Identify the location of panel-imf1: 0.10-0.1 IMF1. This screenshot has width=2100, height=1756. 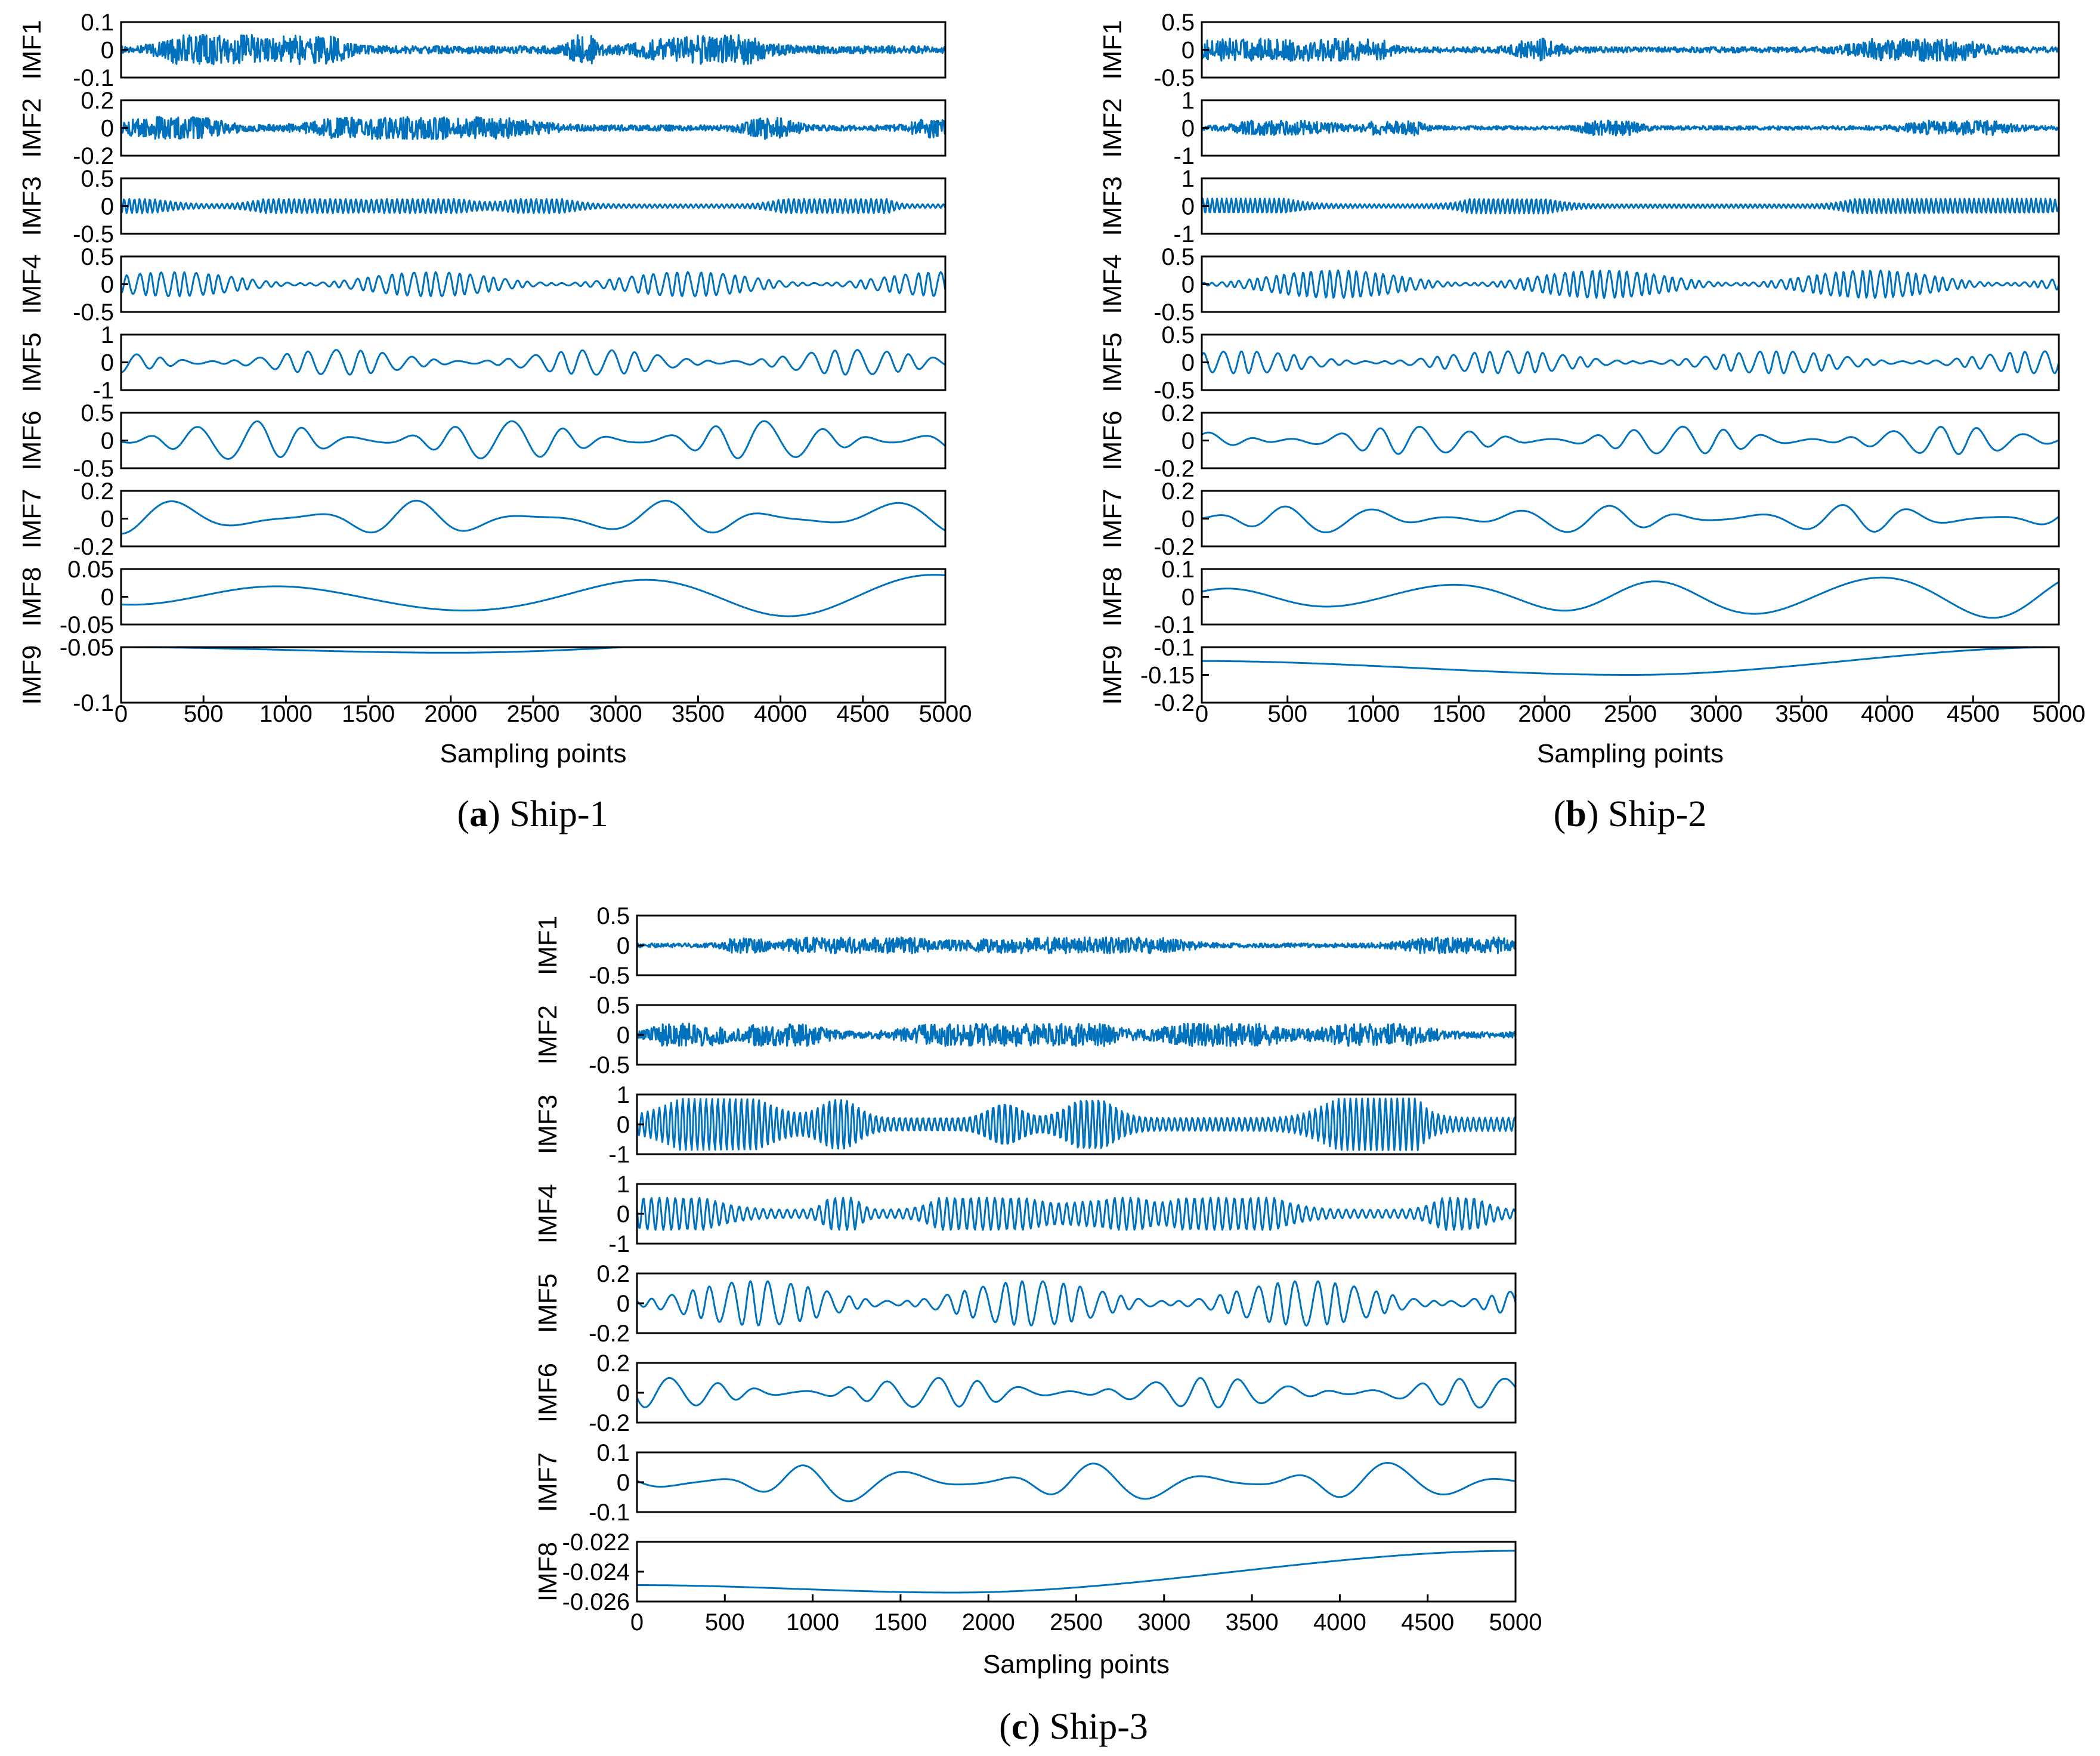
(482, 50).